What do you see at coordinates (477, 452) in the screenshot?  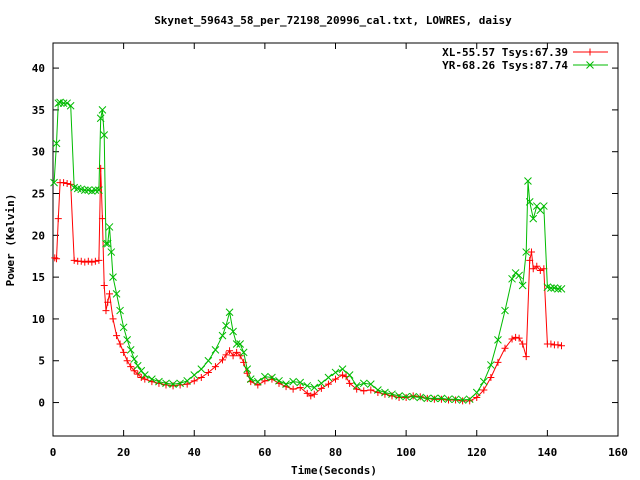 I see `x-tick-label: 120` at bounding box center [477, 452].